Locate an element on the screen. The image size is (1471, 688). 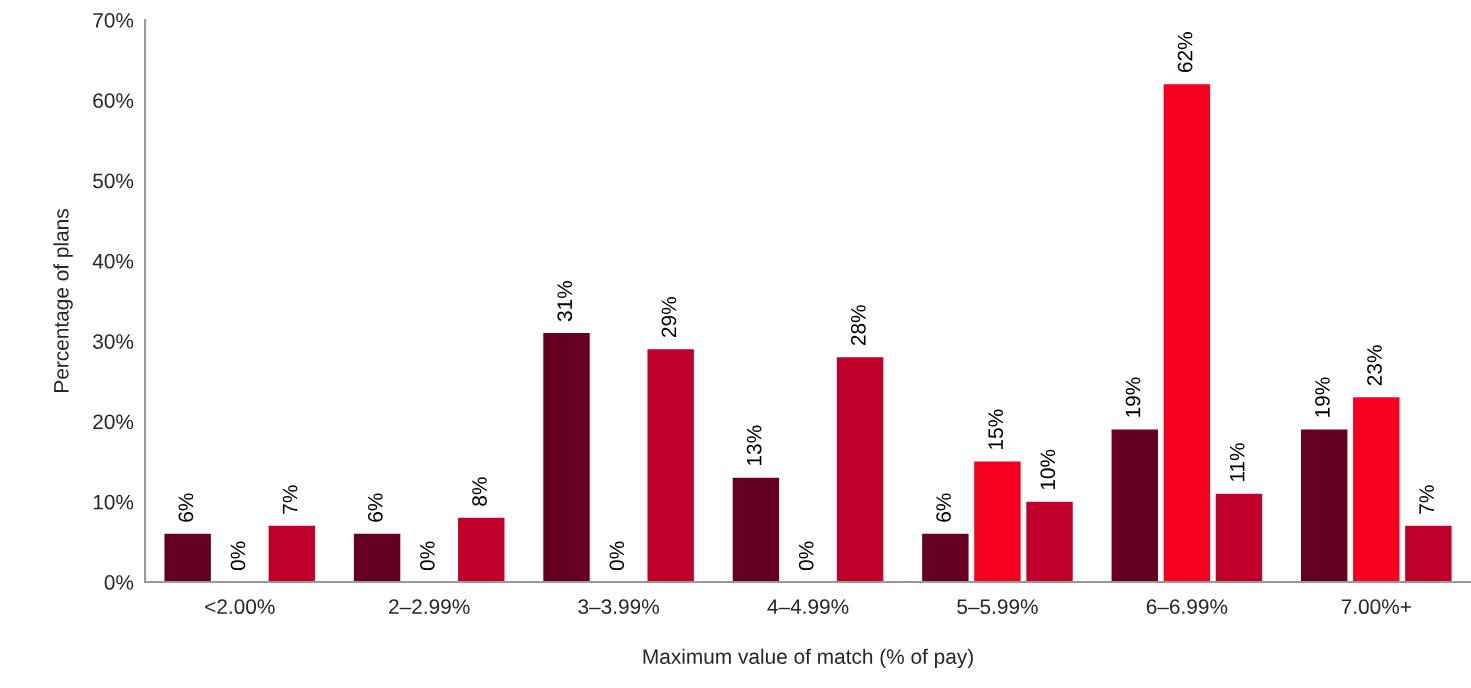
x-axis-title: Maximum value of match (% of pay) is located at coordinates (808, 658).